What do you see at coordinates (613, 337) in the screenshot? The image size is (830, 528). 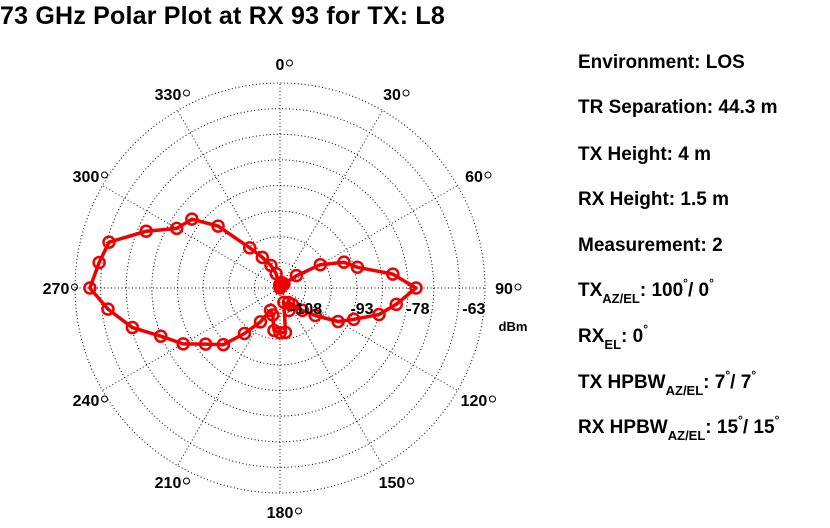 I see `info-rx-el: RXEL: 0°` at bounding box center [613, 337].